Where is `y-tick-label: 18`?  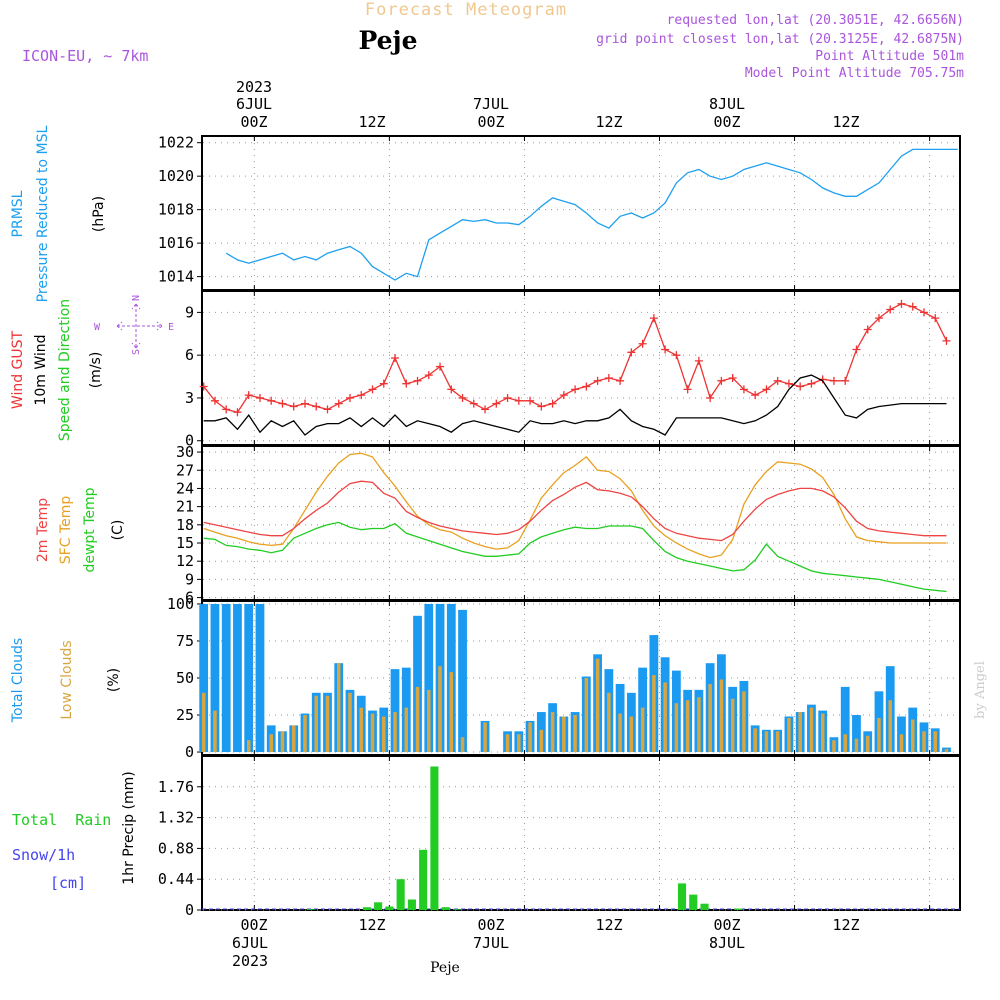 y-tick-label: 18 is located at coordinates (185, 525).